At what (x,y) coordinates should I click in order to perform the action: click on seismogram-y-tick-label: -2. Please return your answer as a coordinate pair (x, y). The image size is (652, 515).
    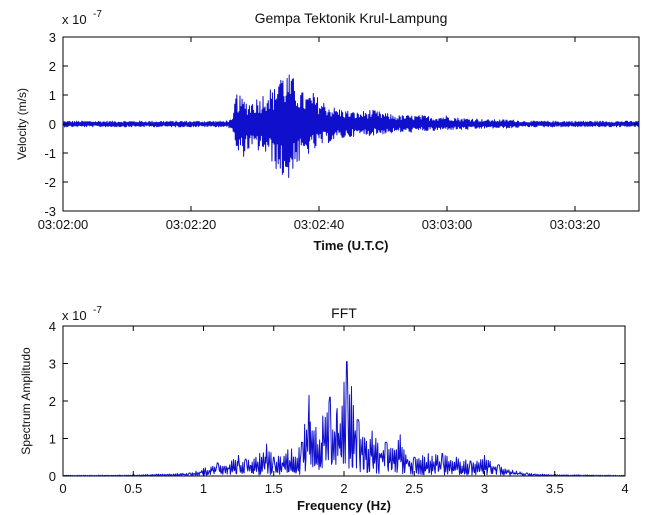
    Looking at the image, I should click on (50, 182).